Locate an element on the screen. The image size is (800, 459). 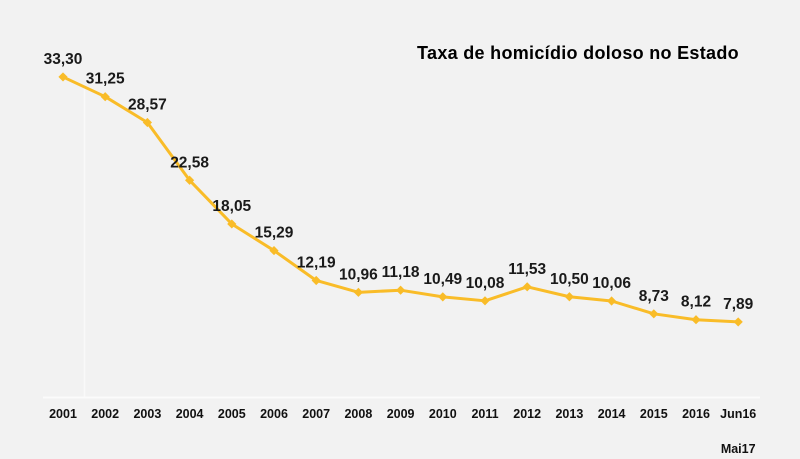
data-point-marker-2006 is located at coordinates (274, 250).